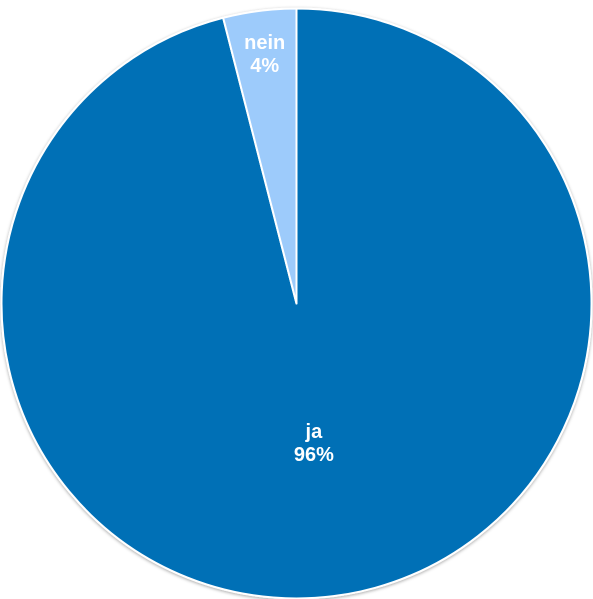  What do you see at coordinates (314, 432) in the screenshot?
I see `slice-category-label-ja: ja` at bounding box center [314, 432].